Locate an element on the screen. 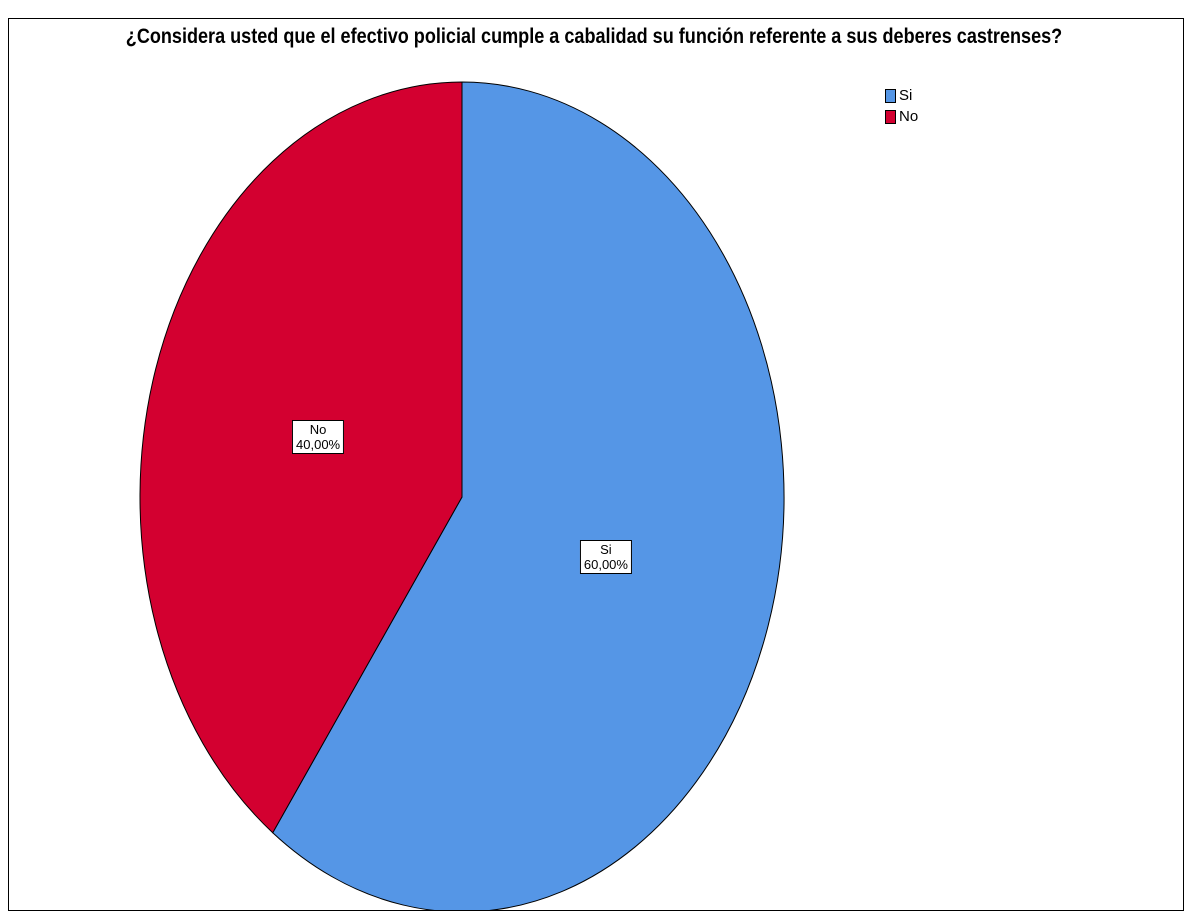  legend-item-si: Si is located at coordinates (901, 95).